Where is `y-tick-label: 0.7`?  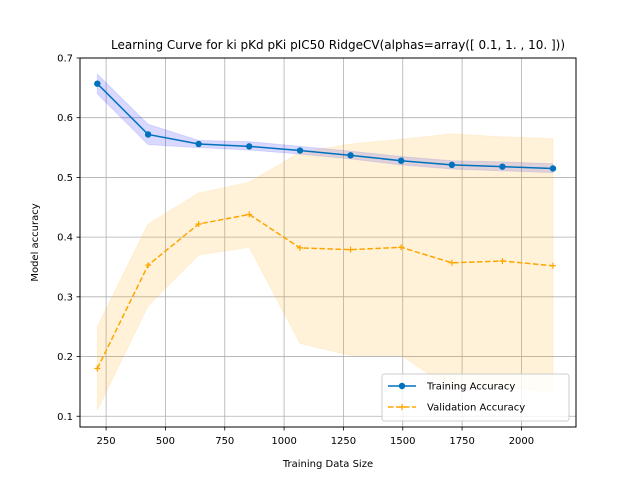 y-tick-label: 0.7 is located at coordinates (65, 59).